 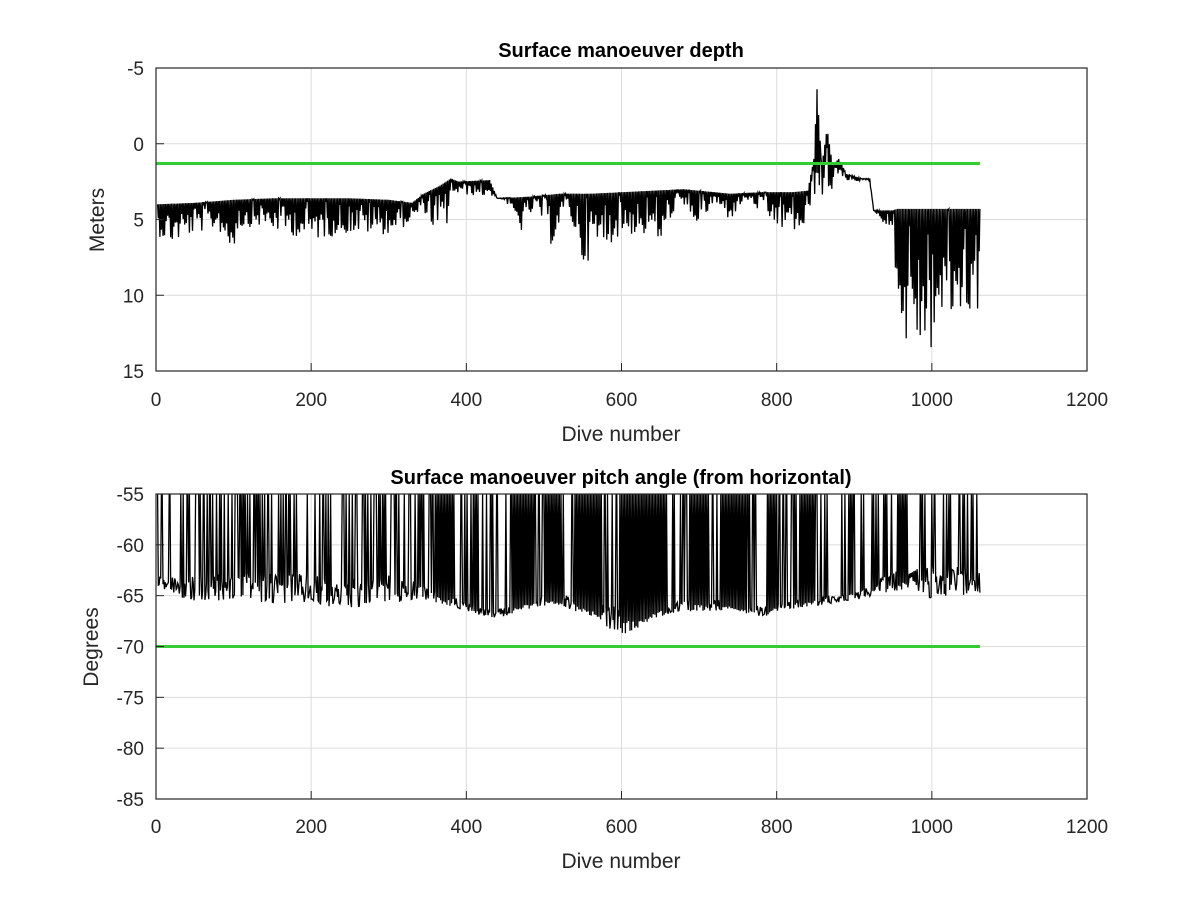 I want to click on y-tick-label: -55, so click(x=130, y=495).